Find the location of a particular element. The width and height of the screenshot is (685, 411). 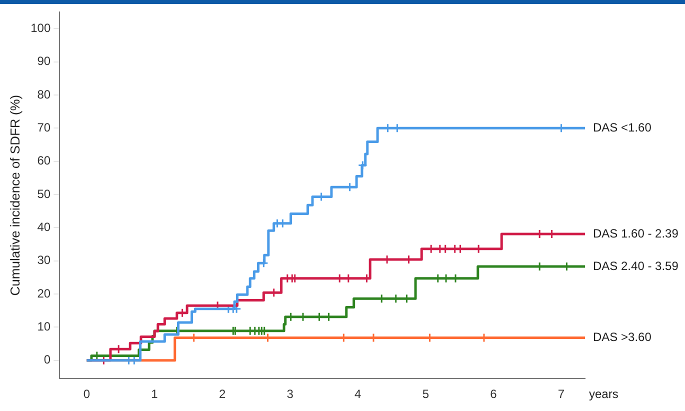

x-tick-label: 1 is located at coordinates (154, 394).